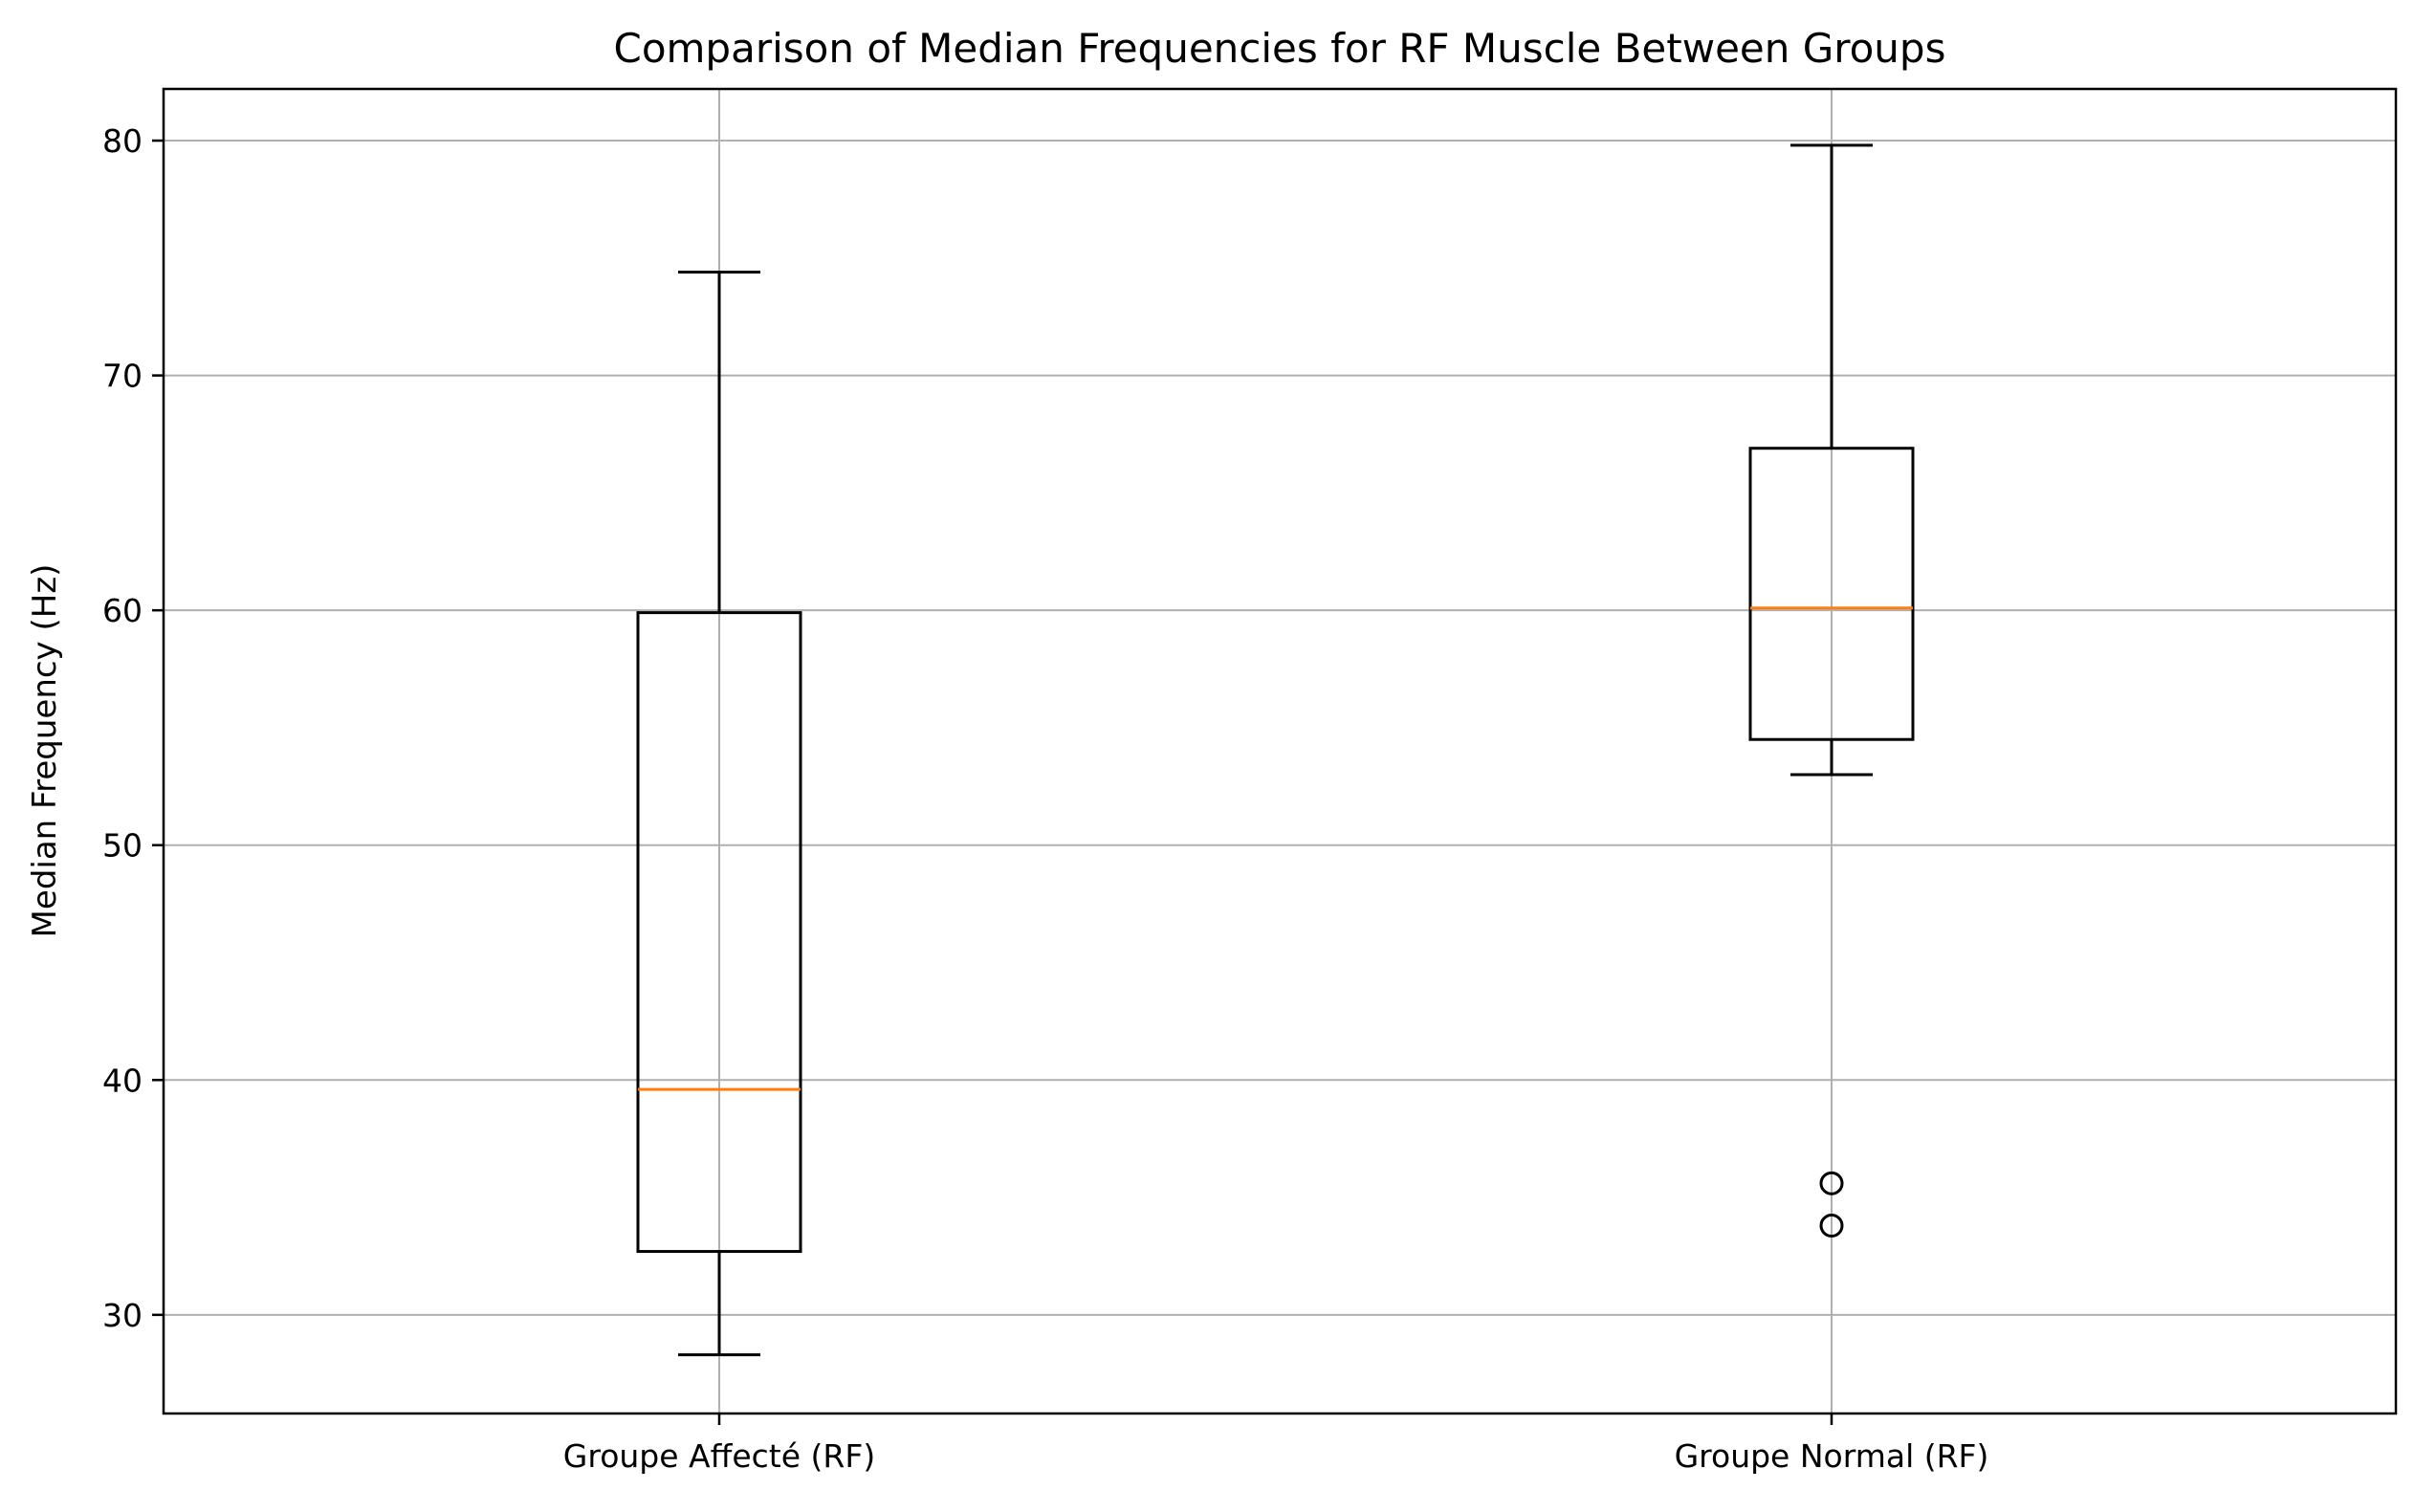  I want to click on x-tick-label: Groupe Affecté (RF), so click(719, 1456).